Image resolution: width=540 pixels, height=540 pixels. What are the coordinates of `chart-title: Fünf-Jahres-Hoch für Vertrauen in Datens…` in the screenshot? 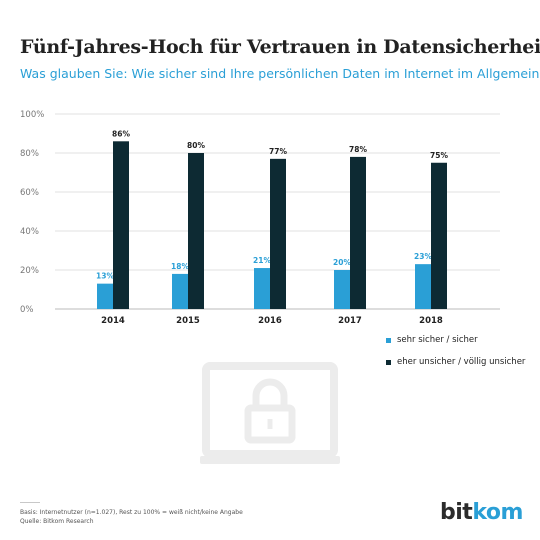 It's located at (280, 47).